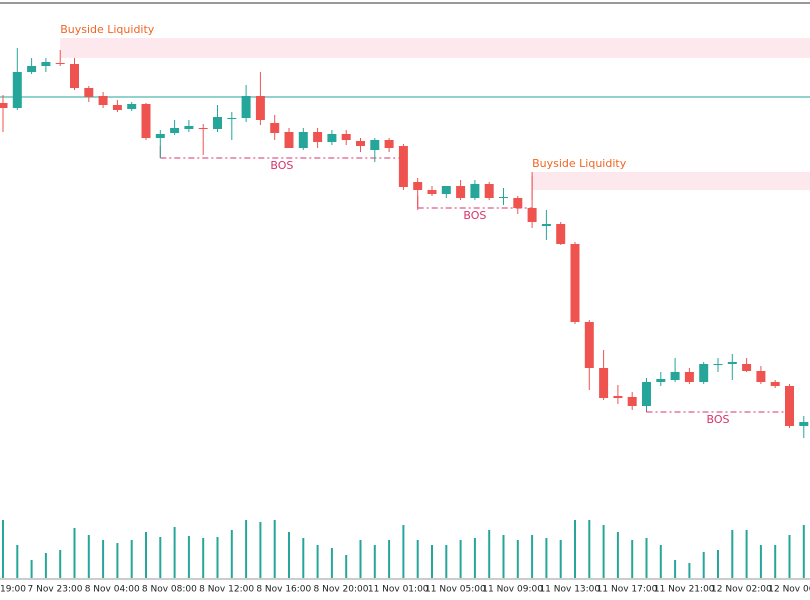 The image size is (810, 600). Describe the element at coordinates (341, 590) in the screenshot. I see `x-tick-label: 8 Nov 20:00` at that location.